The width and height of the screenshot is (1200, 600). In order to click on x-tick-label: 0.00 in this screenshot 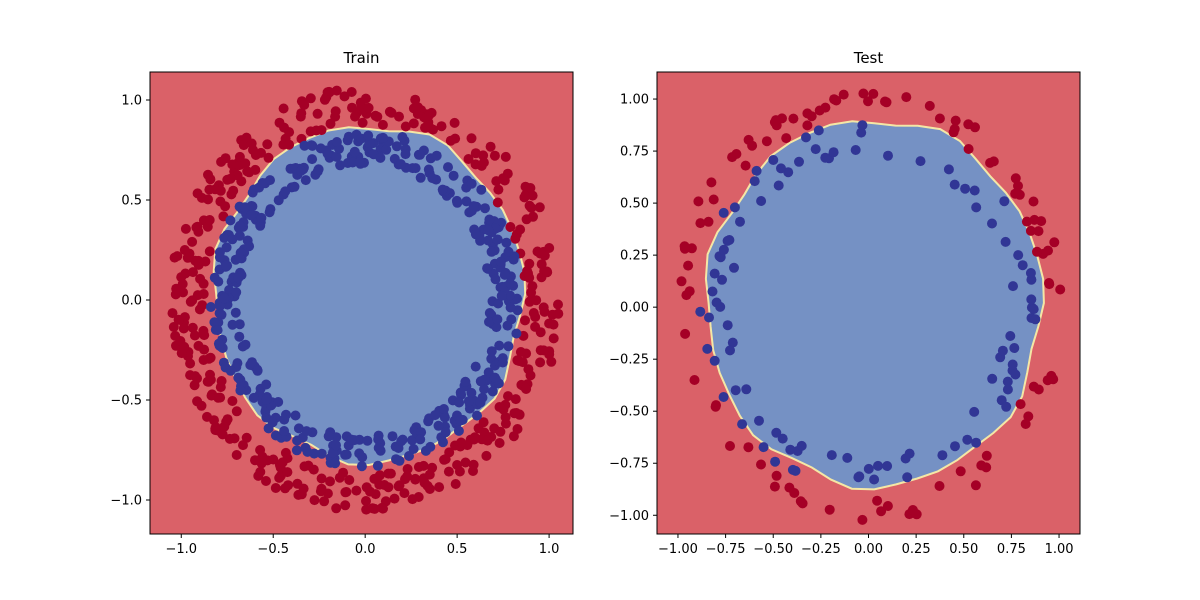, I will do `click(868, 549)`.